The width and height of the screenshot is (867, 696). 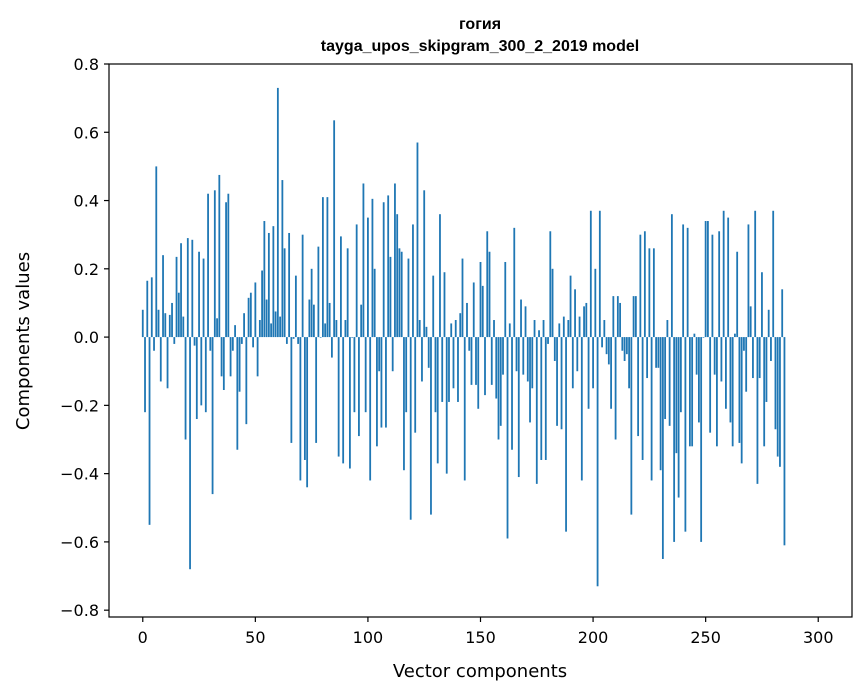 What do you see at coordinates (143, 637) in the screenshot?
I see `x-tick-label: 0` at bounding box center [143, 637].